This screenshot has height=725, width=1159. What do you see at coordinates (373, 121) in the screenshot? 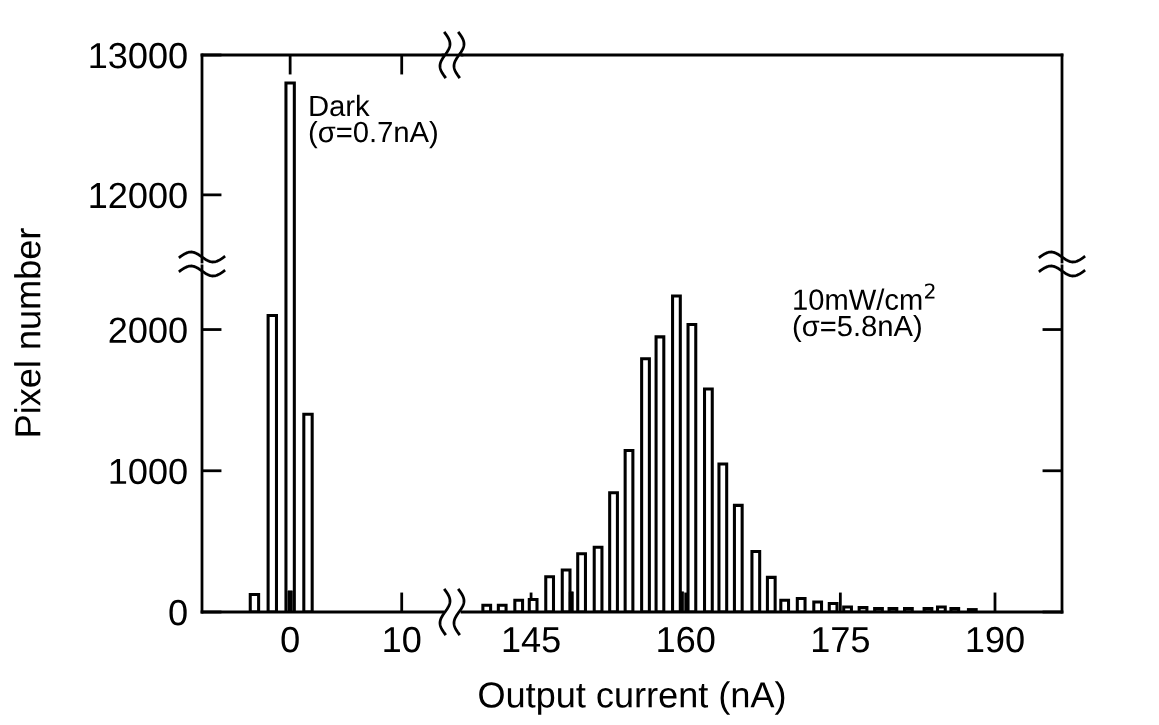
I see `annotation: Dark (σ=0.7nA)` at bounding box center [373, 121].